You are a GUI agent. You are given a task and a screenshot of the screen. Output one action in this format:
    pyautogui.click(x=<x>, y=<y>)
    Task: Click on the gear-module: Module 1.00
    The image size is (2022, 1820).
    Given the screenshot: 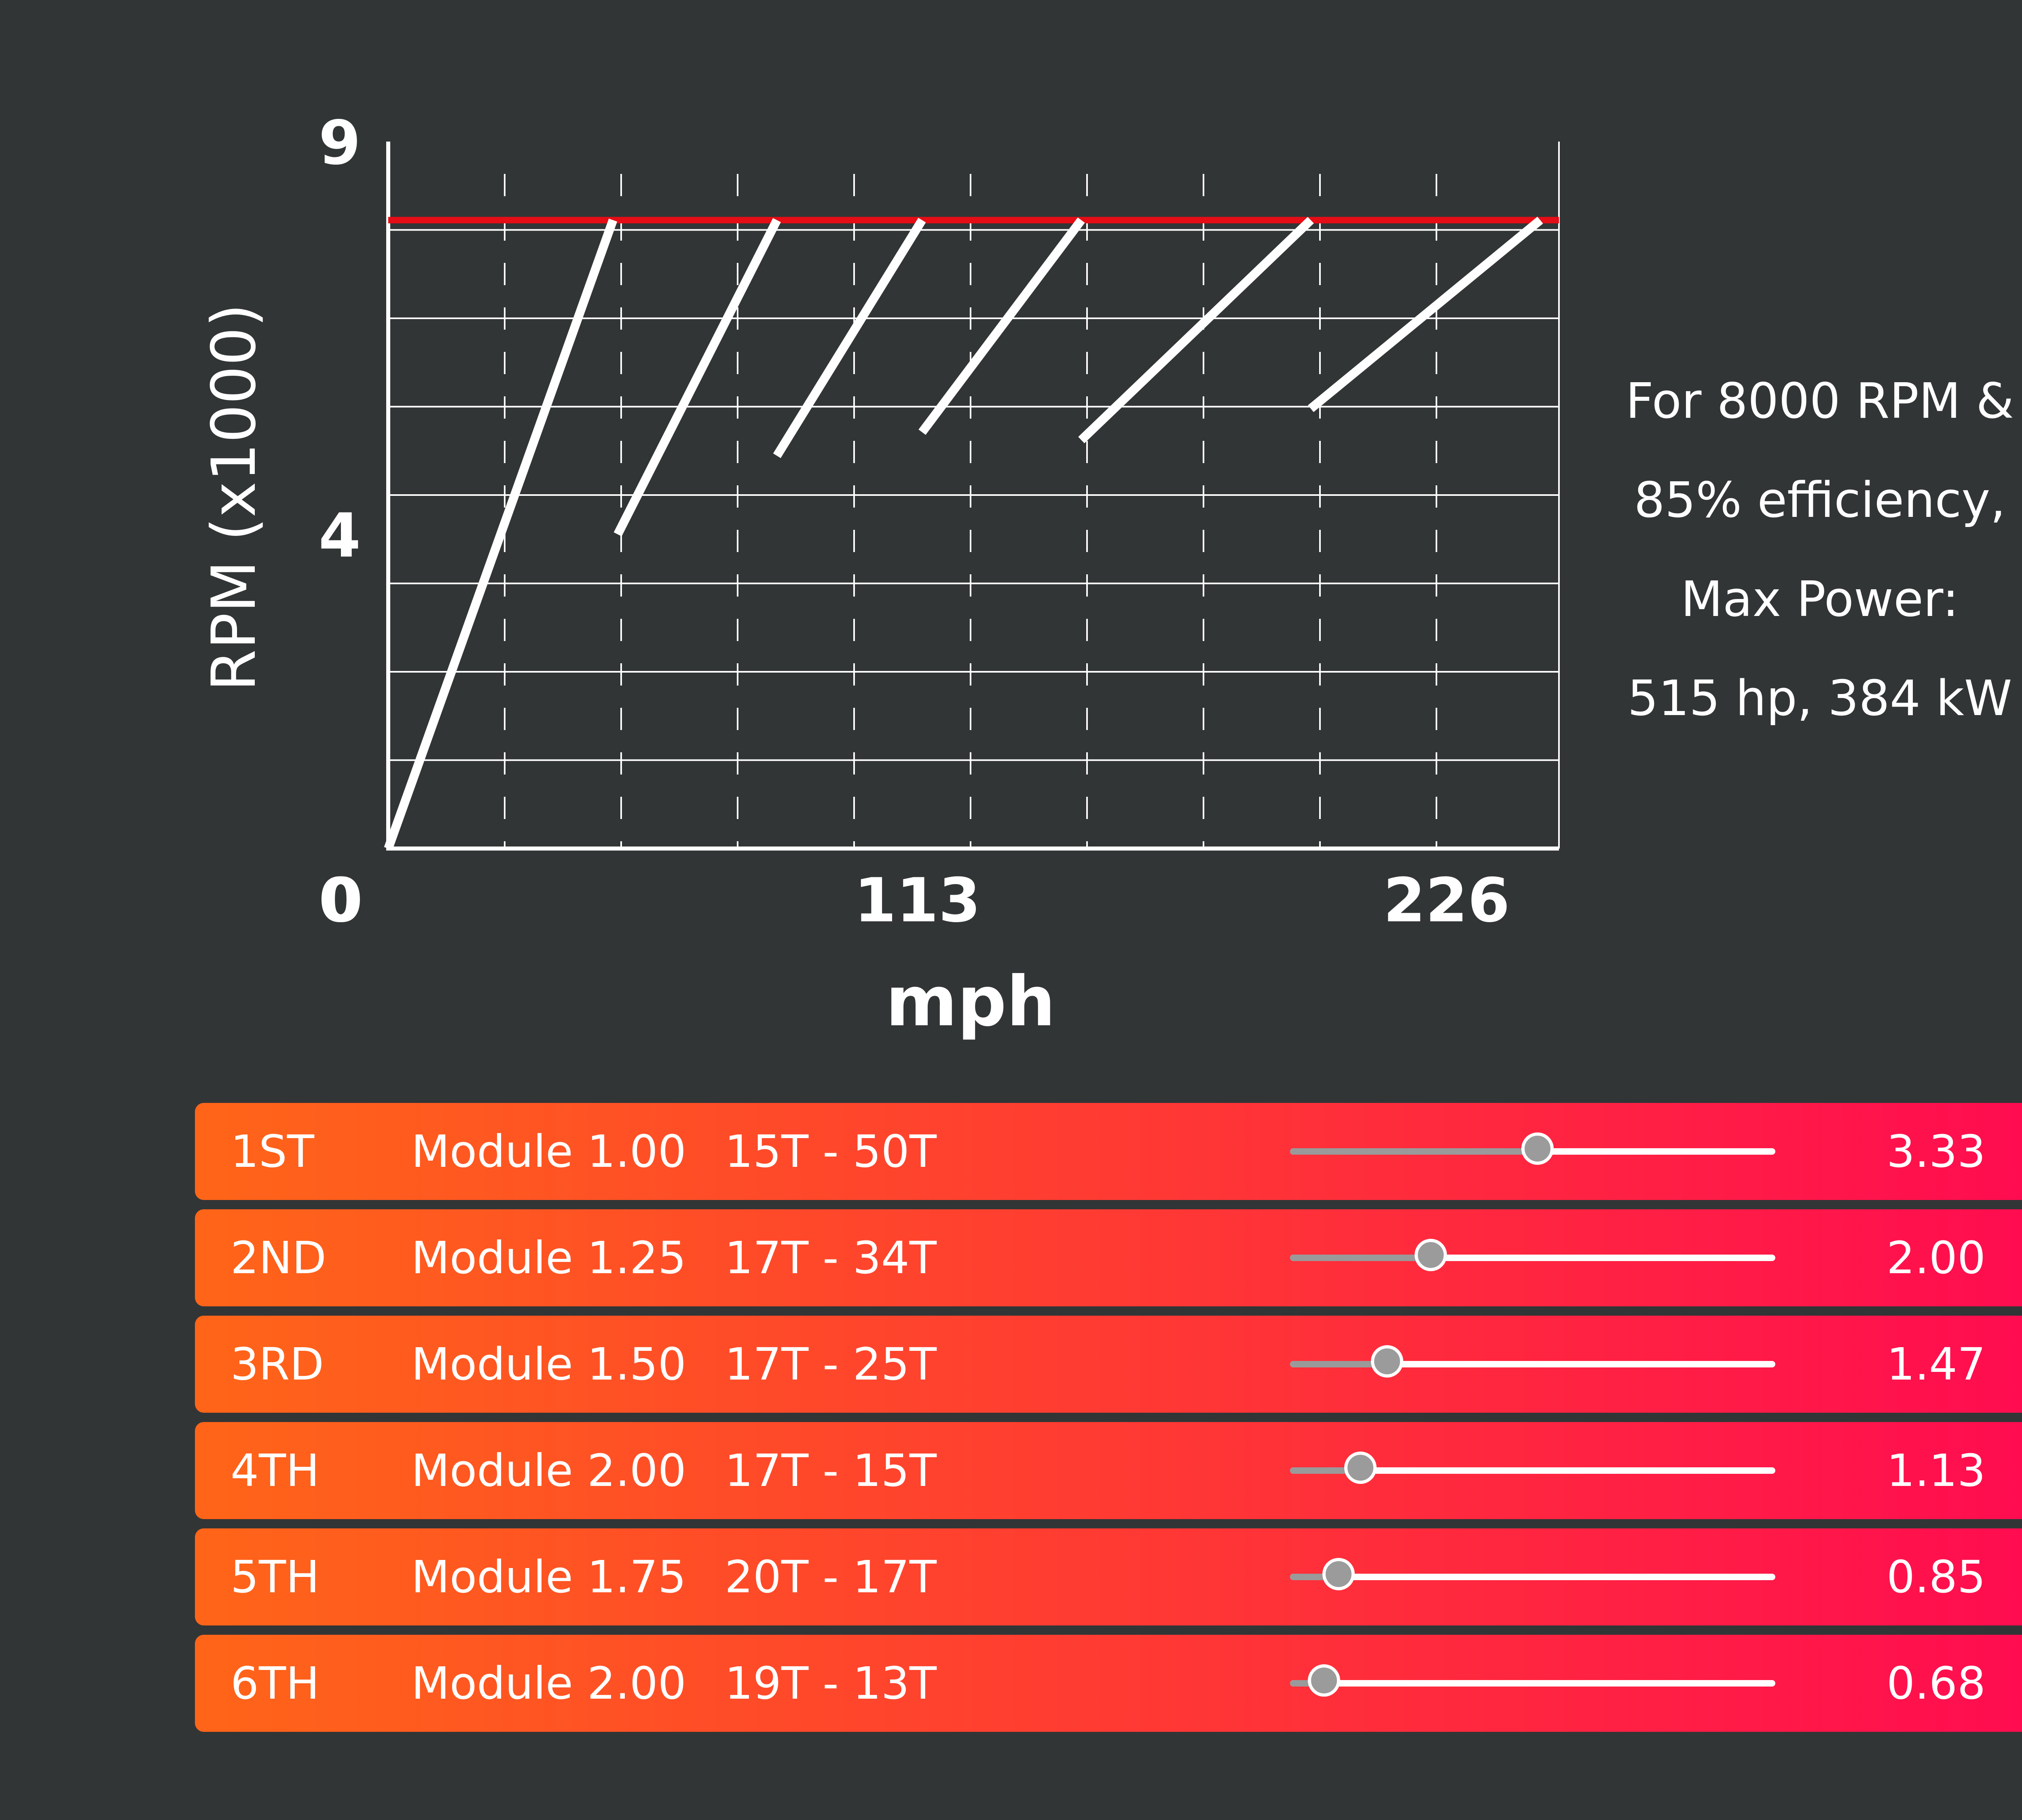 What is the action you would take?
    pyautogui.click(x=548, y=1151)
    